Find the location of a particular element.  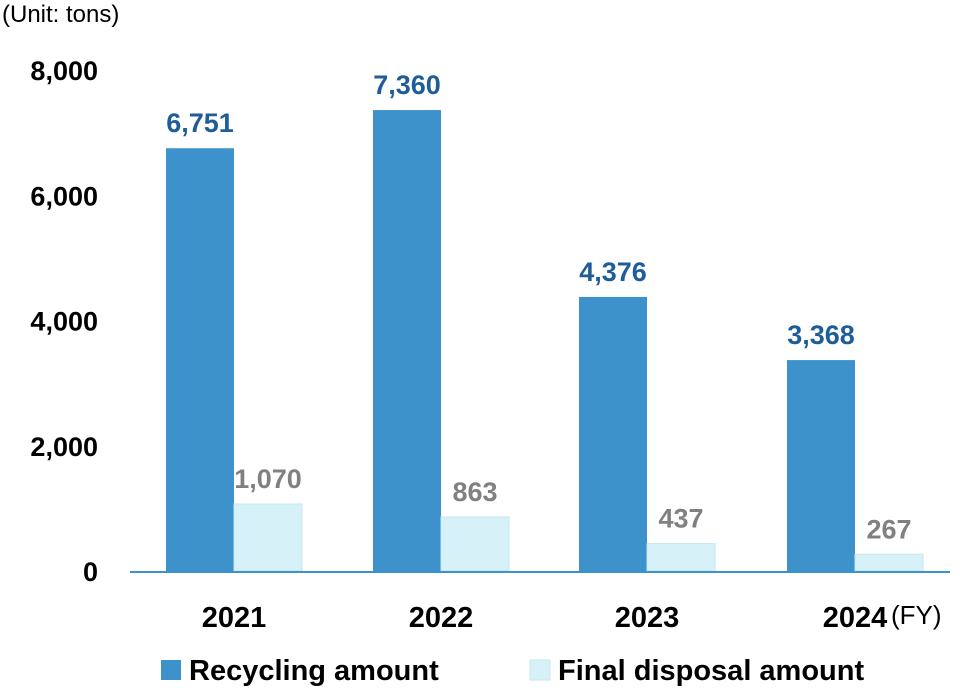

y-tick-label: 6,000 is located at coordinates (64, 196).